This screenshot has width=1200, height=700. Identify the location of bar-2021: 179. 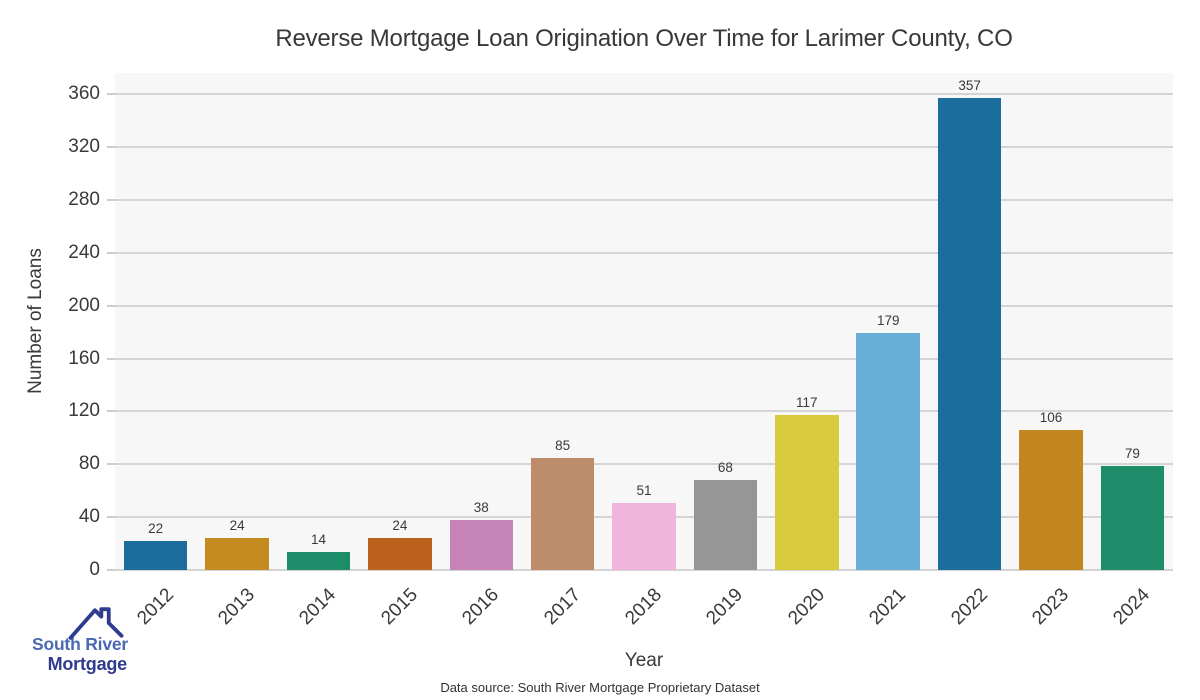
(888, 441).